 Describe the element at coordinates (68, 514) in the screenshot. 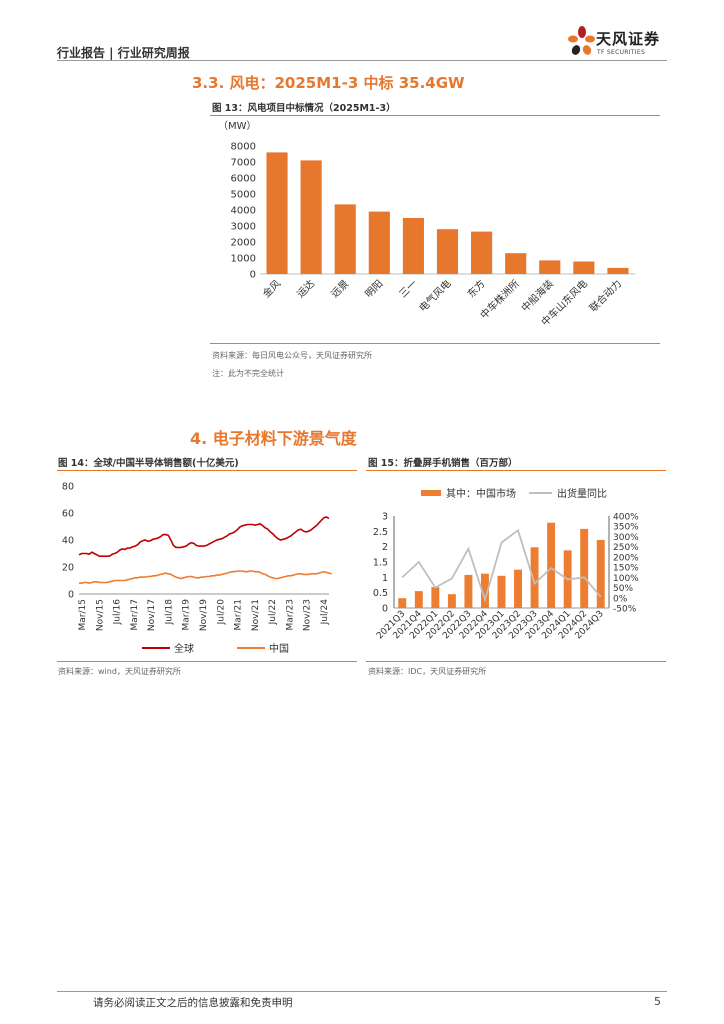

I see `fig14-ytick-label: 60` at that location.